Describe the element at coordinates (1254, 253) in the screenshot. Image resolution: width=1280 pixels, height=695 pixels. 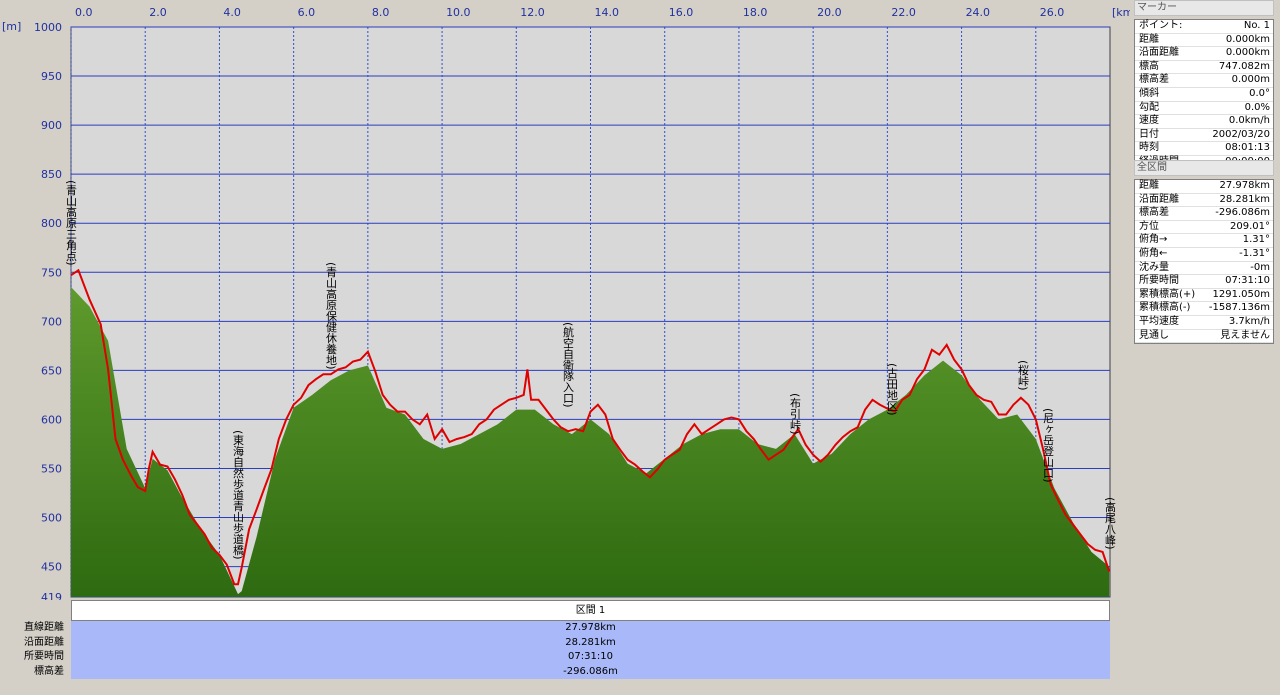
I see `row-value: -1.31°` at that location.